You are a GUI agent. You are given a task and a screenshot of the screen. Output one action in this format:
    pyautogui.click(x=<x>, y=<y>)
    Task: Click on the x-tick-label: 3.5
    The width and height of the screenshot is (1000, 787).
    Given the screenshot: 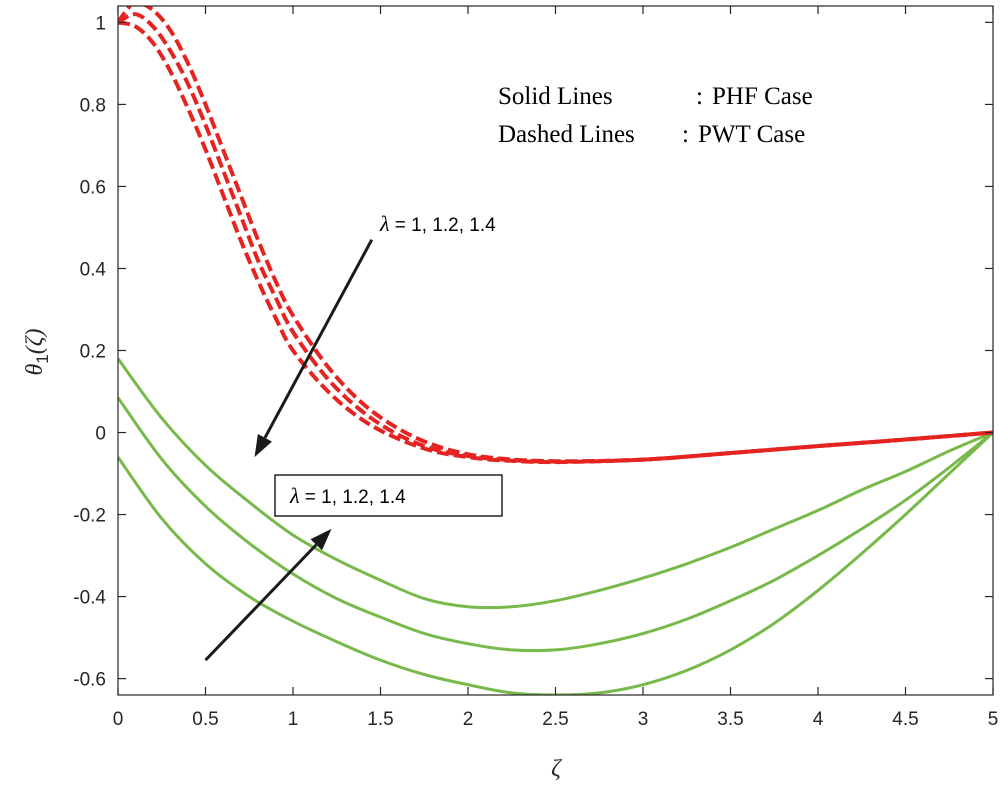 What is the action you would take?
    pyautogui.click(x=730, y=719)
    